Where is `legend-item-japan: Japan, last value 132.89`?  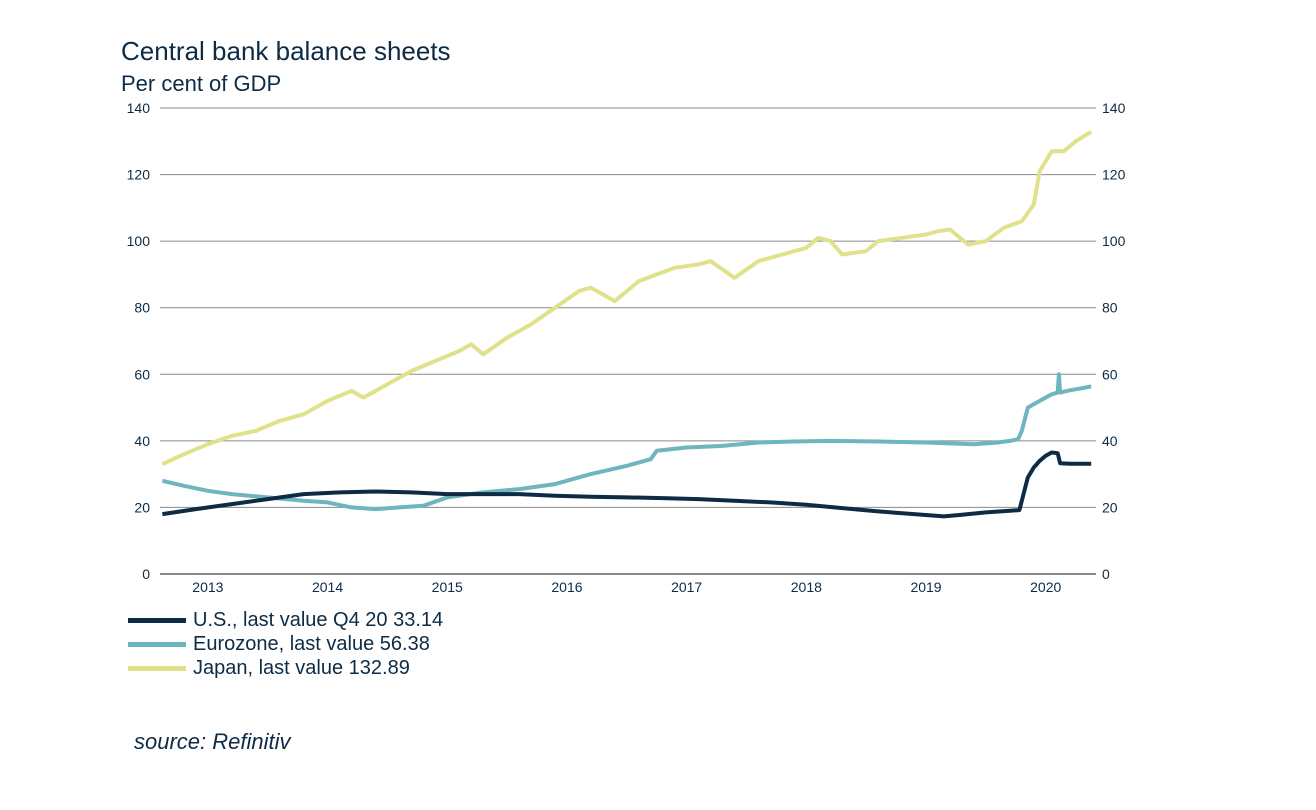 legend-item-japan: Japan, last value 132.89 is located at coordinates (285, 668).